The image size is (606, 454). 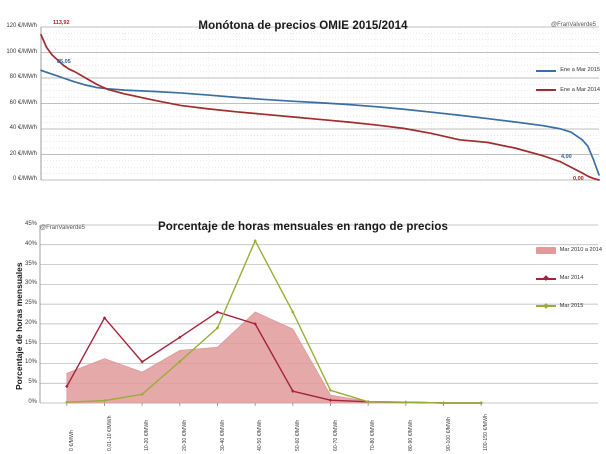 I want to click on top-legend-item: Ene a Mar 2015, so click(x=568, y=70).